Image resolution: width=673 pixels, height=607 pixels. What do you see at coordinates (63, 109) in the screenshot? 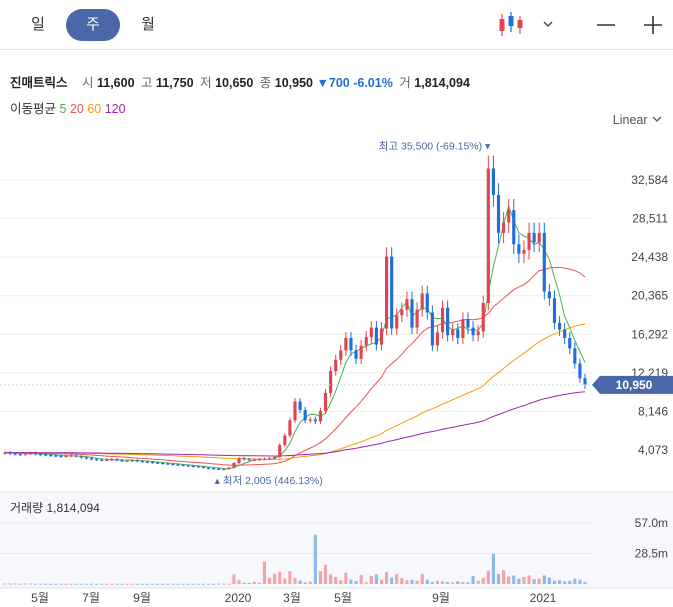
I see `ma-5: 5` at bounding box center [63, 109].